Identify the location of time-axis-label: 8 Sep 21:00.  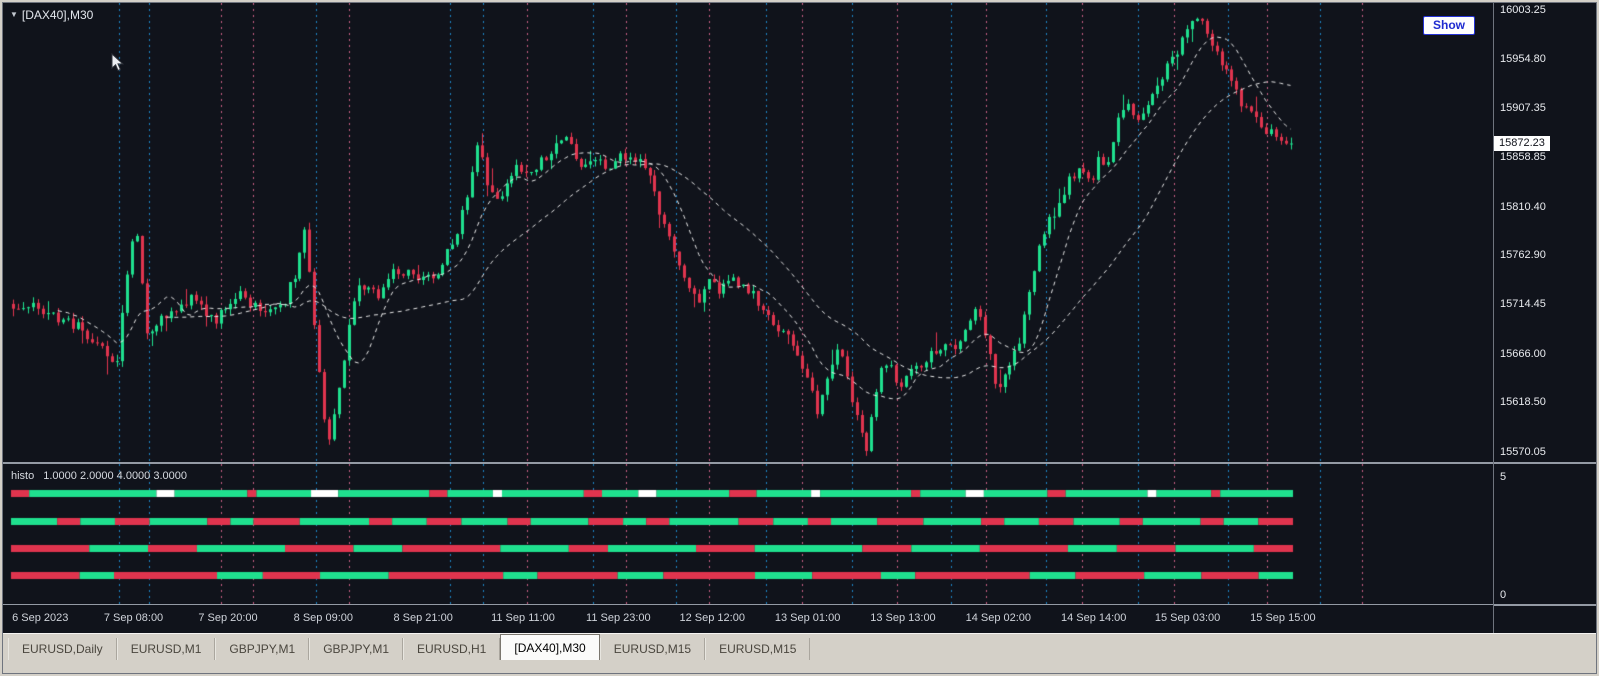
(423, 618).